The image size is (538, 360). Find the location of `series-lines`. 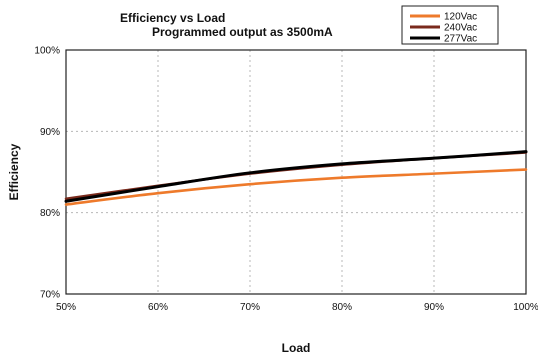

series-lines is located at coordinates (296, 178).